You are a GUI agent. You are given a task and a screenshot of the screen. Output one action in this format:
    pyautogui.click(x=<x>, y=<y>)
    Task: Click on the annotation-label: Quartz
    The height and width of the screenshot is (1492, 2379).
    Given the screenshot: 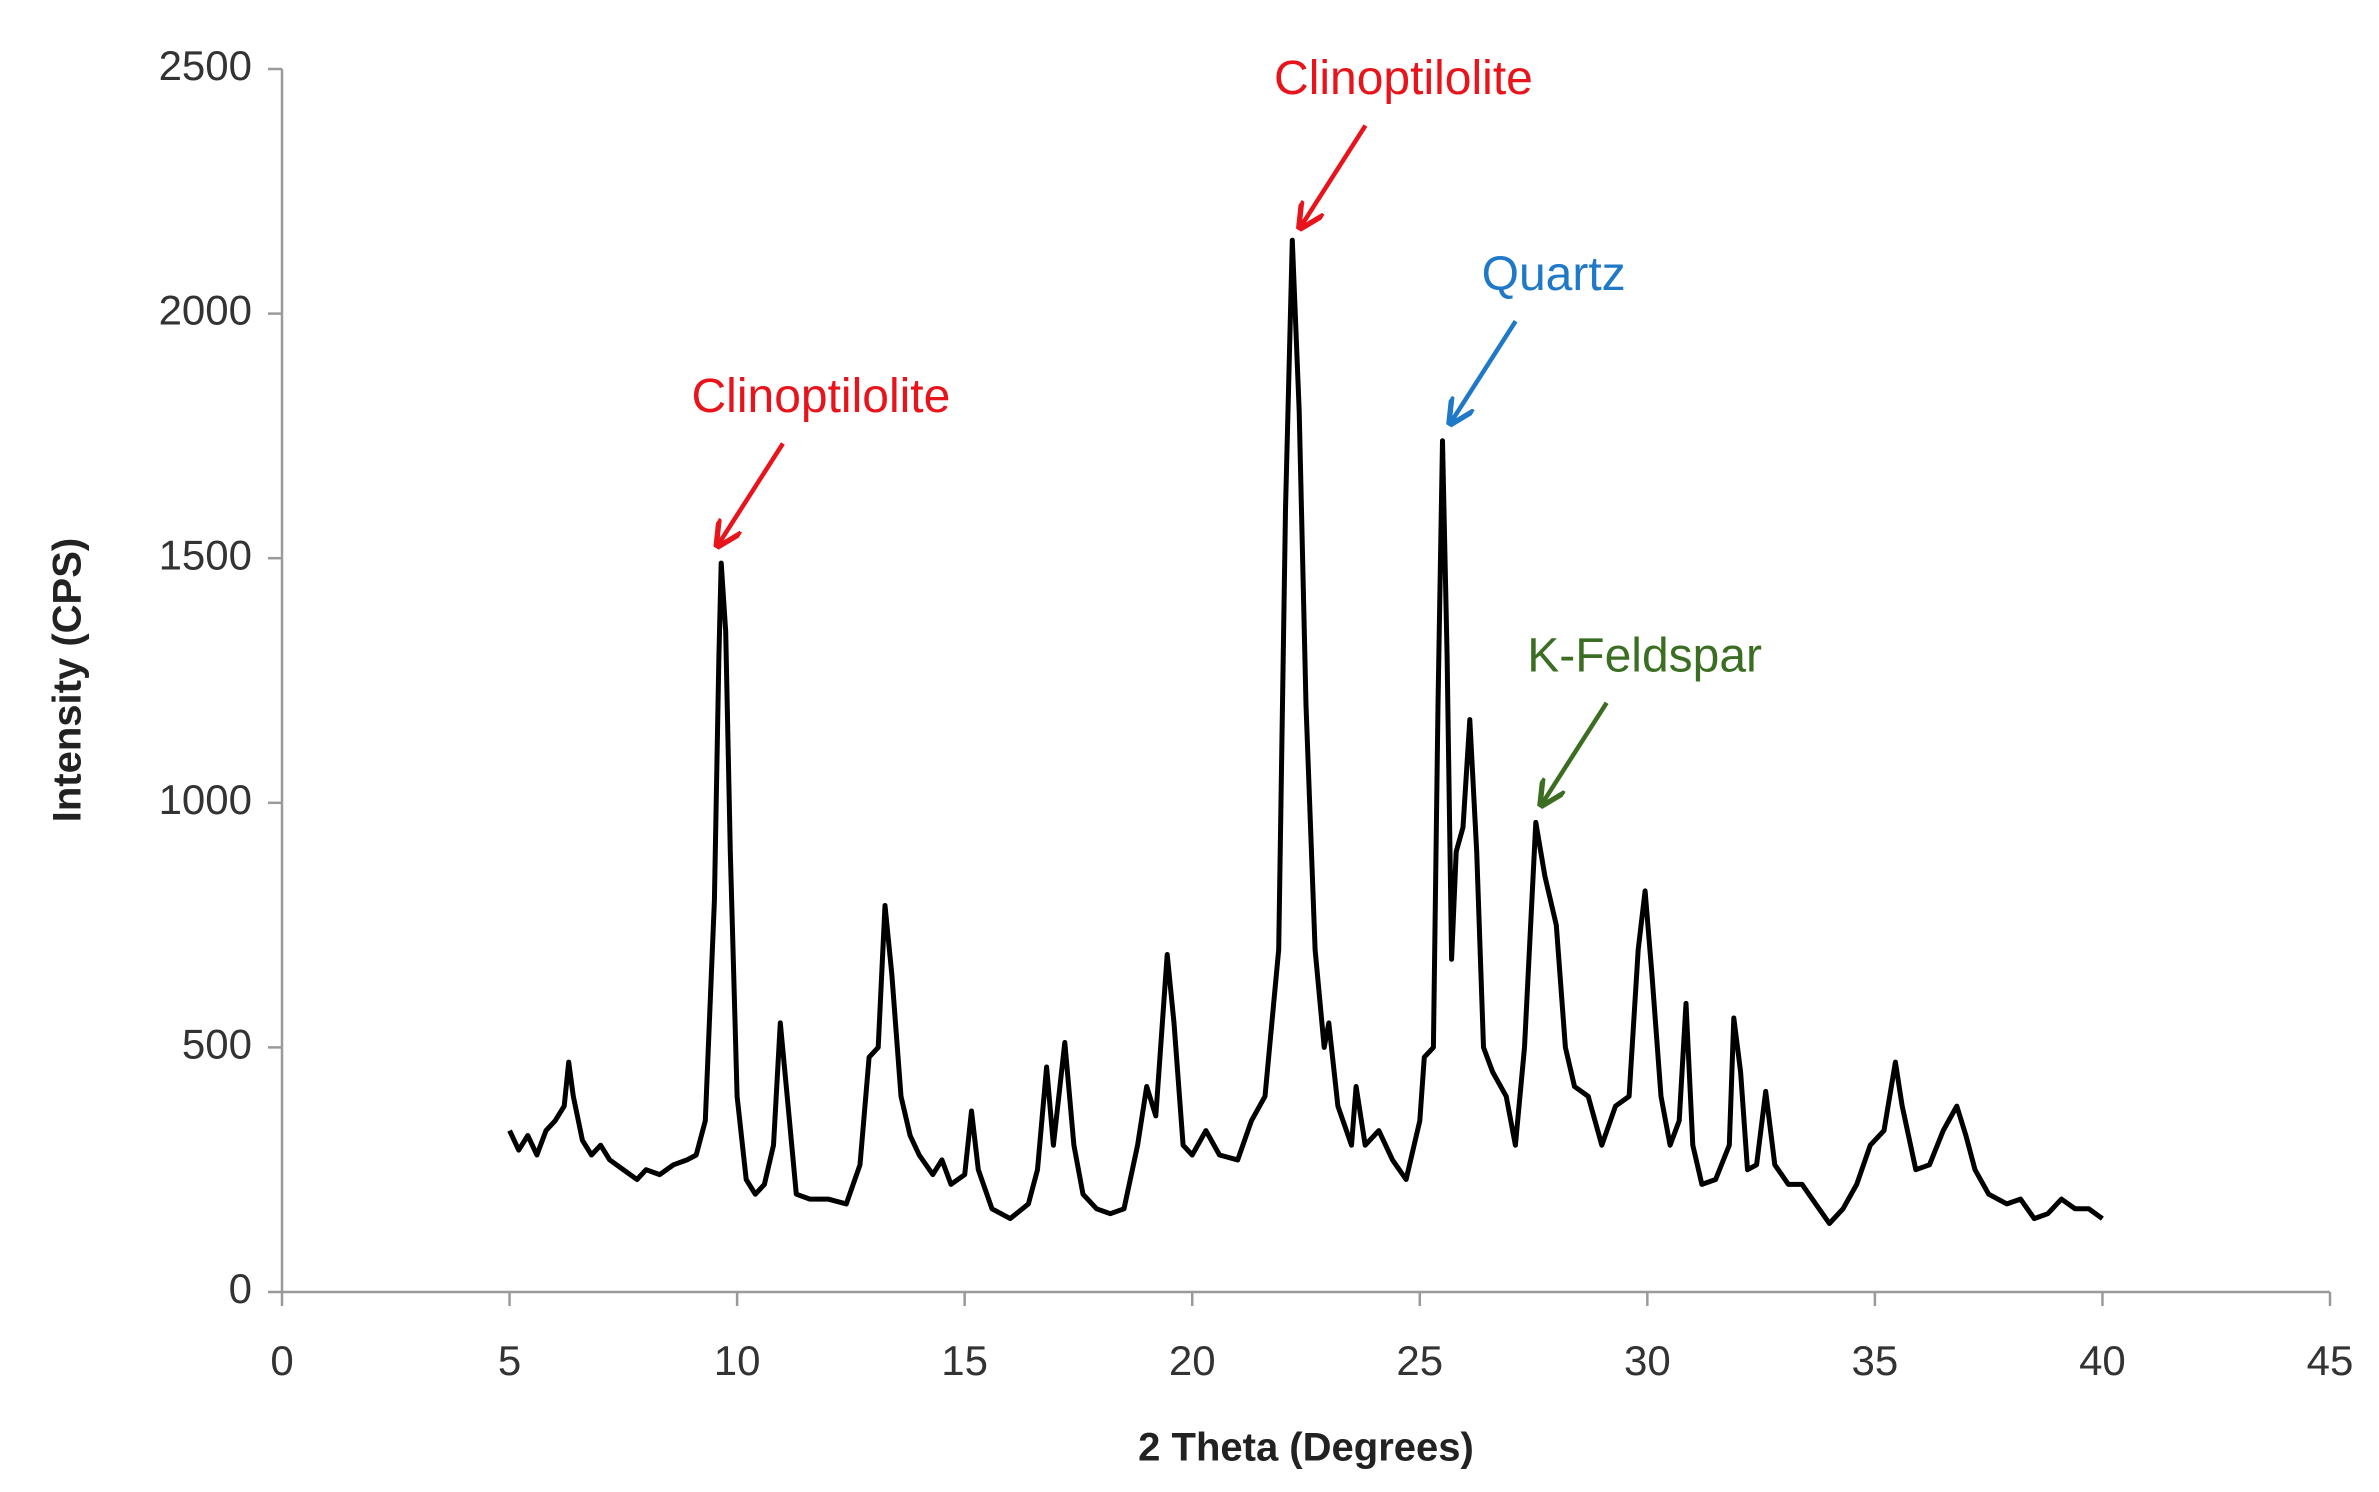 What is the action you would take?
    pyautogui.click(x=1554, y=274)
    